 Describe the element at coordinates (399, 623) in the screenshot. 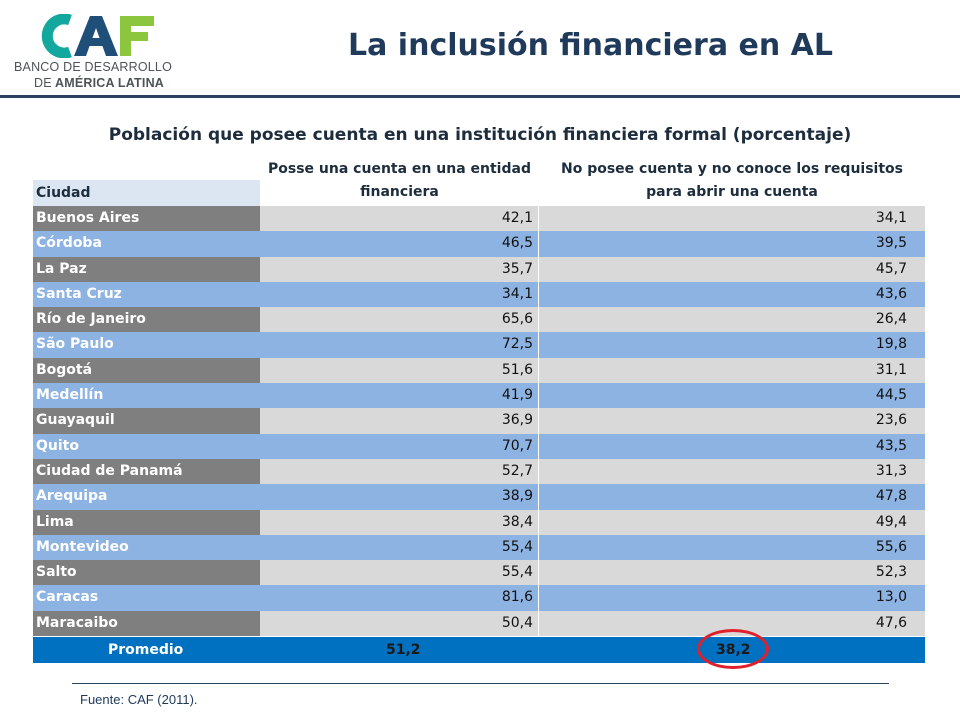

I see `has-account-cell: 50,4` at that location.